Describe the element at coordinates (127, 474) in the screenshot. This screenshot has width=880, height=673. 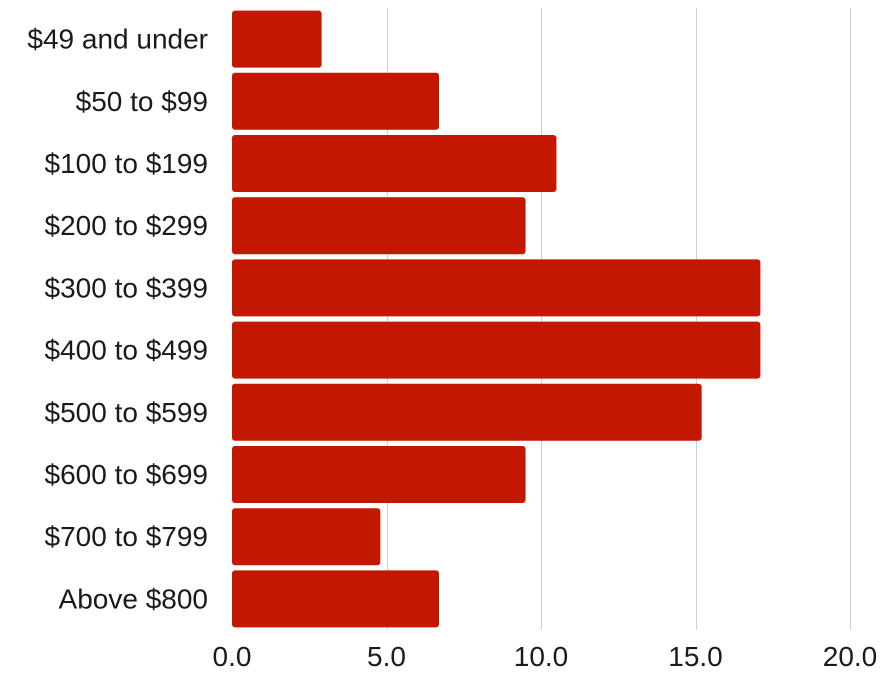
I see `category-label-7: $600 to $699` at that location.